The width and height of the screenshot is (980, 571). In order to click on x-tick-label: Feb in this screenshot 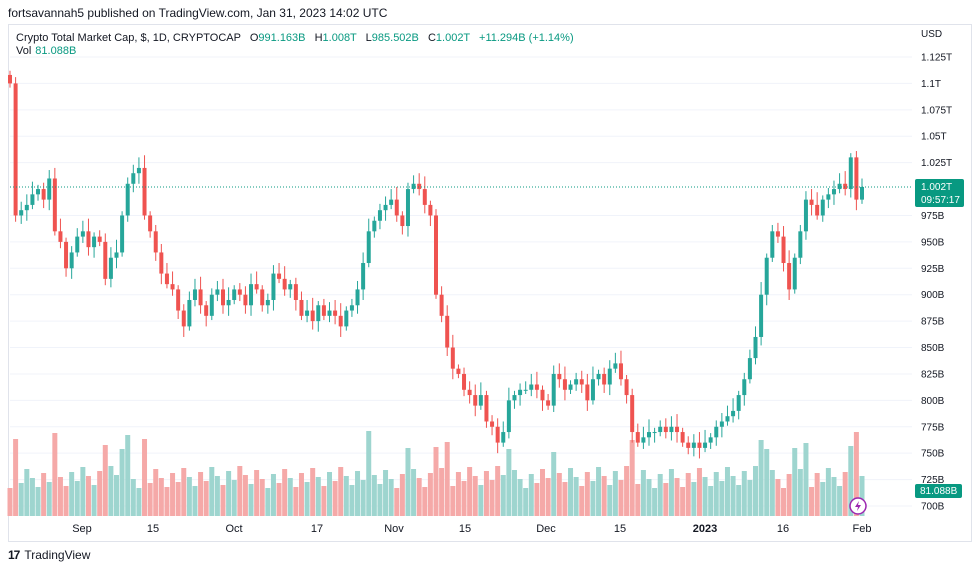, I will do `click(862, 529)`.